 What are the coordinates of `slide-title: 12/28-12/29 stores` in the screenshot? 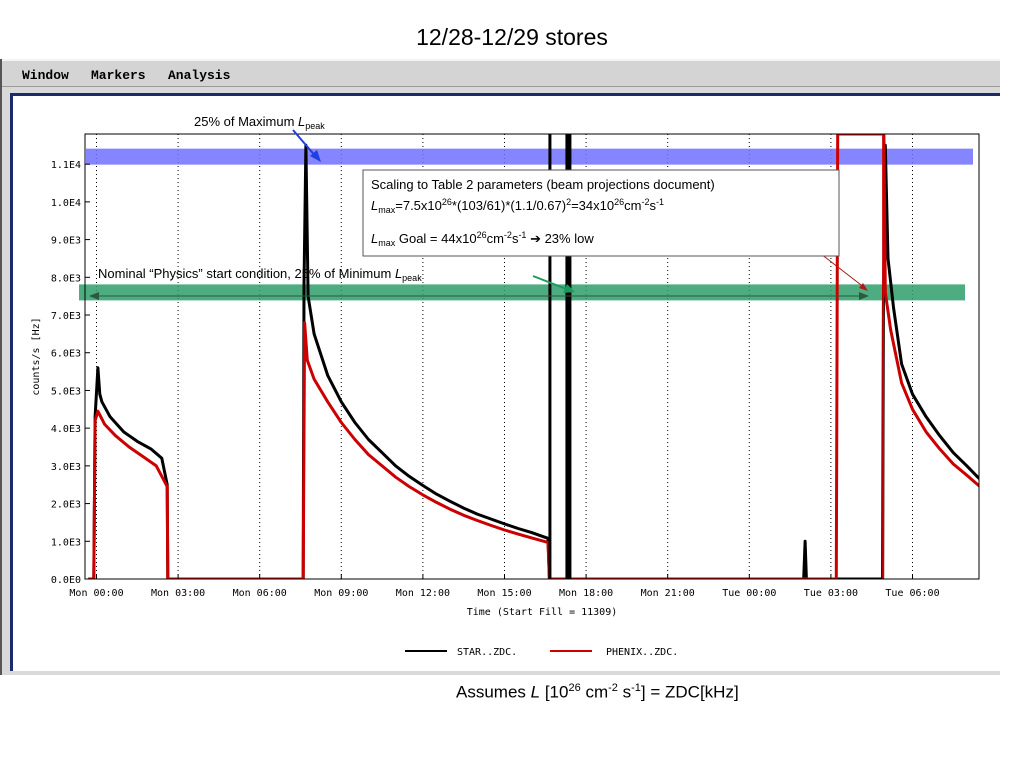 It's located at (512, 37).